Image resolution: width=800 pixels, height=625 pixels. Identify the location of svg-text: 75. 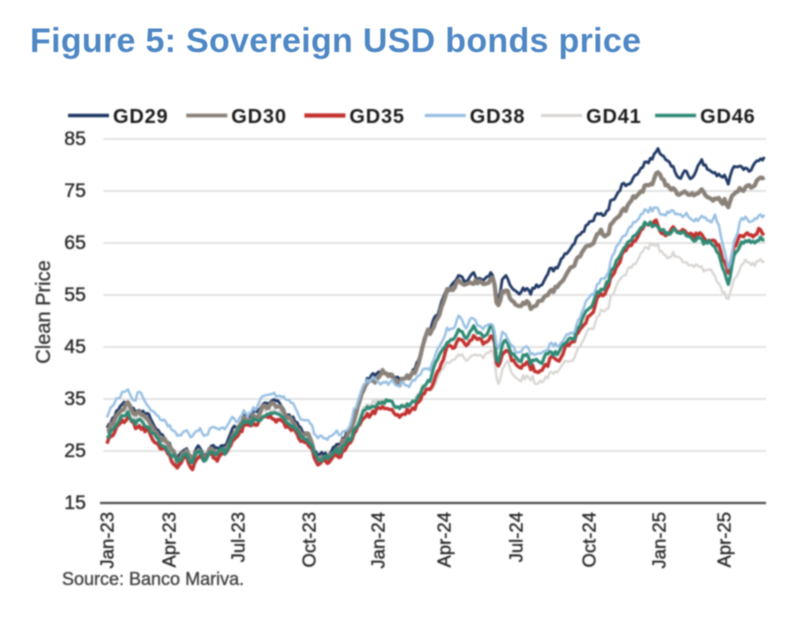
(75, 191).